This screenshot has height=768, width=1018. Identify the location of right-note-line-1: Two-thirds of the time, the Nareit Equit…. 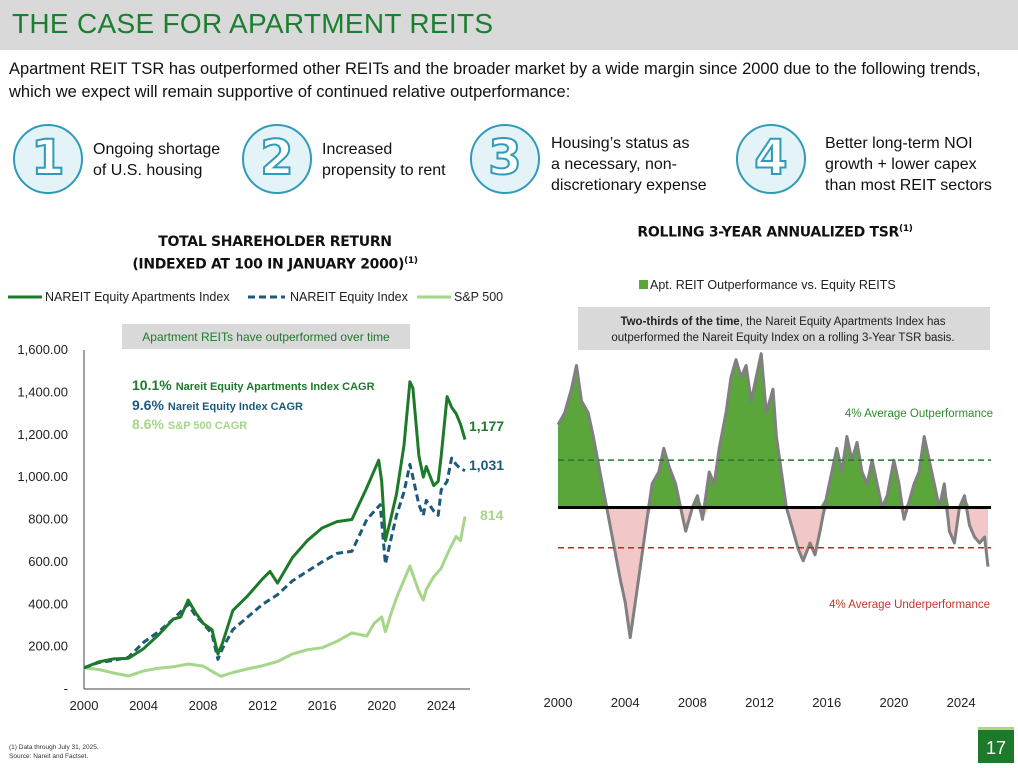
(782, 322).